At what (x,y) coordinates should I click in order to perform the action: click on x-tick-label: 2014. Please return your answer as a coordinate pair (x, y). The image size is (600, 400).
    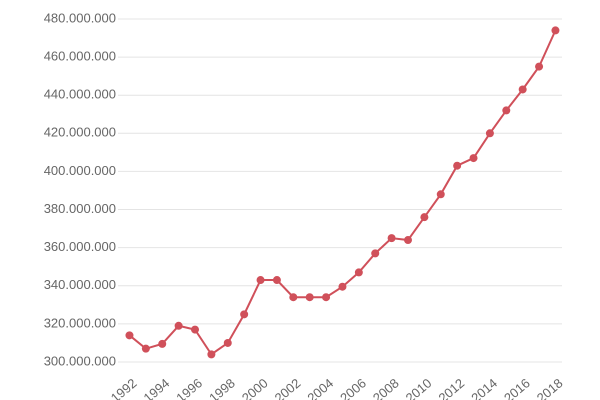
    Looking at the image, I should click on (484, 387).